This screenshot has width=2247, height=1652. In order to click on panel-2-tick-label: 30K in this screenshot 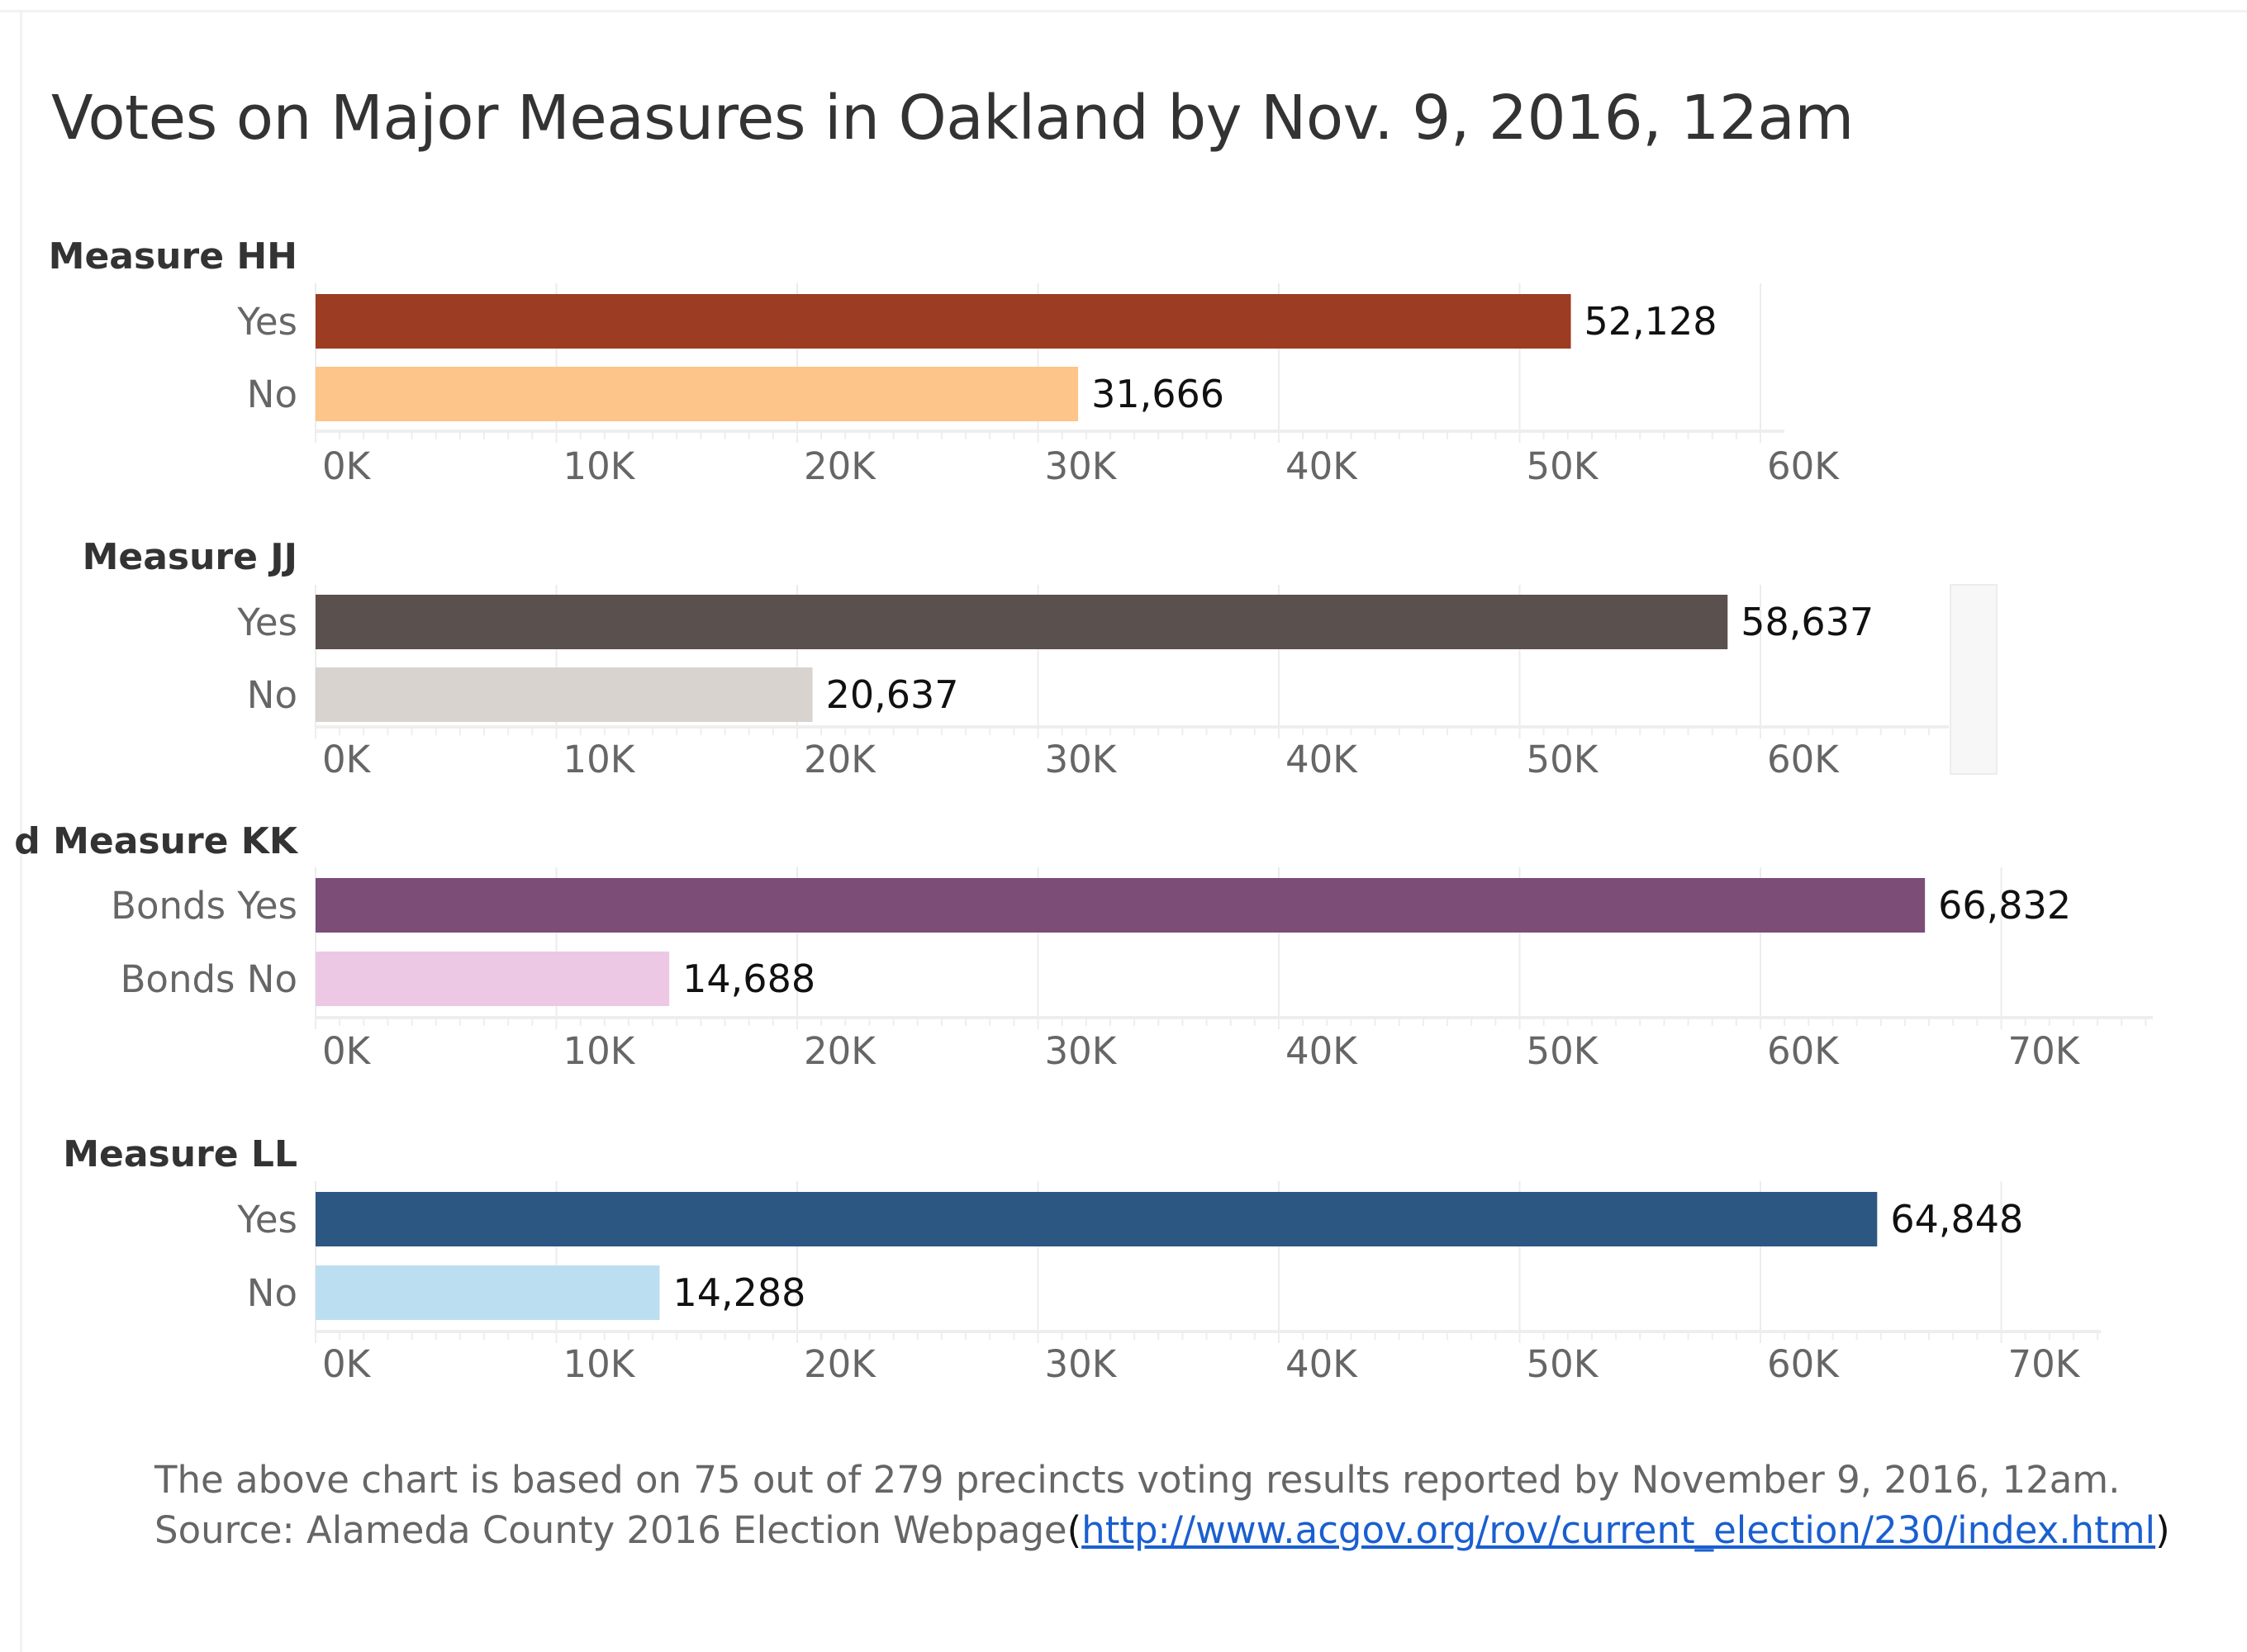, I will do `click(1081, 759)`.